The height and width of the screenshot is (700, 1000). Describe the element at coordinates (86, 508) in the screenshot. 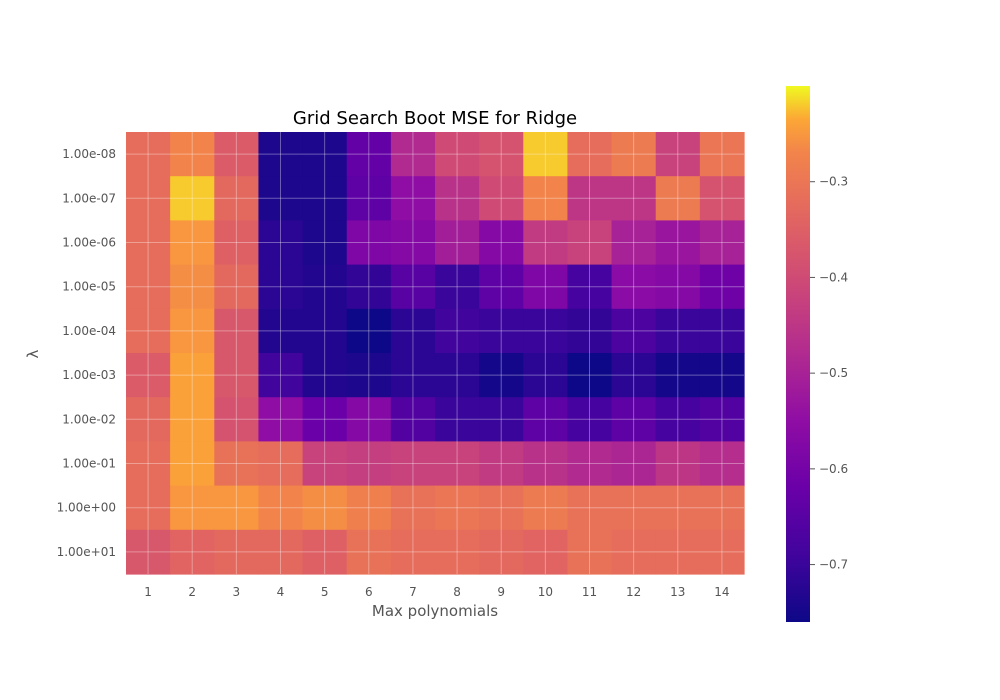

I see `y-tick-label: 1.00e+00` at that location.